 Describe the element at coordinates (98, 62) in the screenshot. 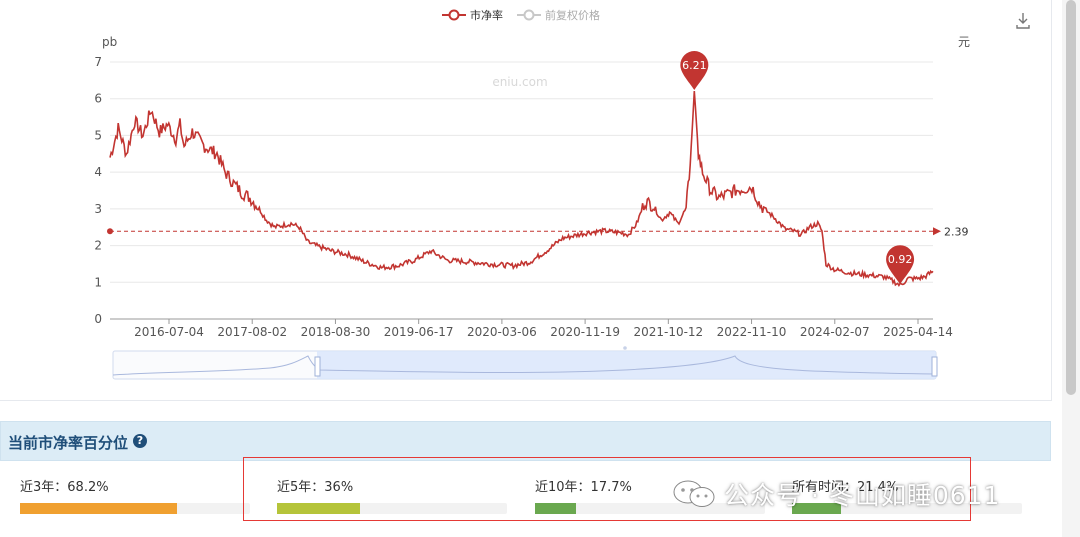

I see `y-tick-label: 7` at that location.